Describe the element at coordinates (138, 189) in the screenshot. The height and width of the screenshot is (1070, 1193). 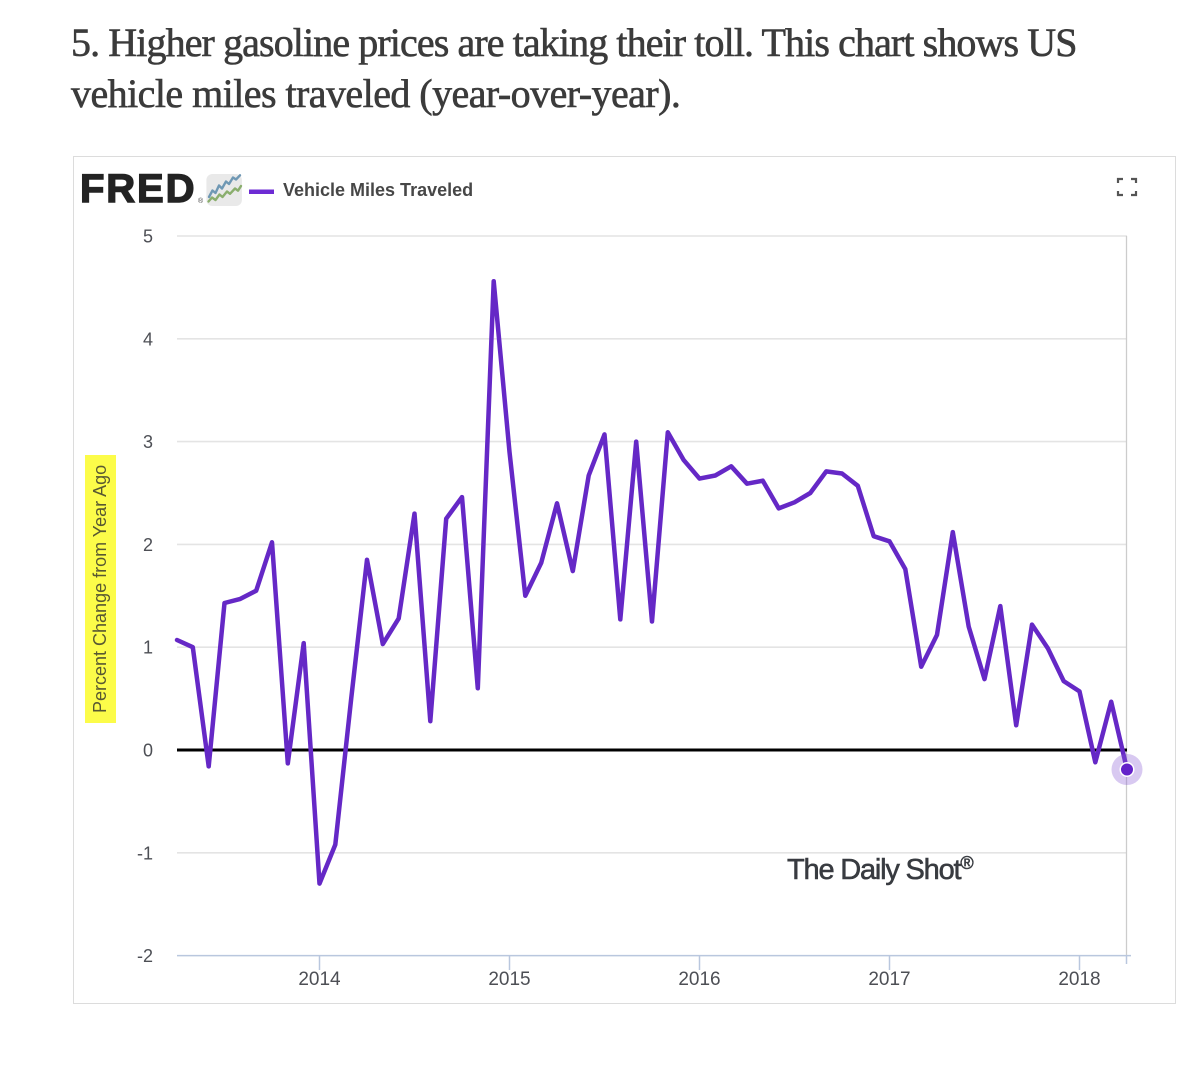
I see `svg-text: FRED` at that location.